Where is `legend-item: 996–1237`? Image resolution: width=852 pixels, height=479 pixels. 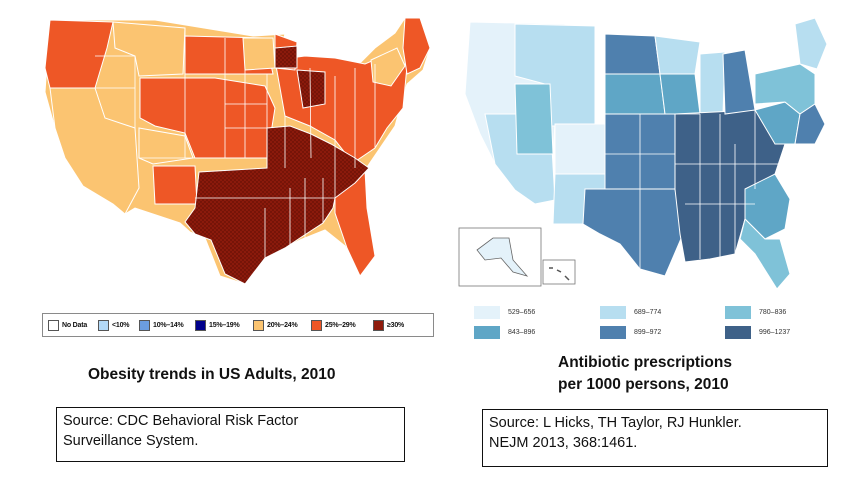
legend-item: 996–1237 is located at coordinates (757, 332).